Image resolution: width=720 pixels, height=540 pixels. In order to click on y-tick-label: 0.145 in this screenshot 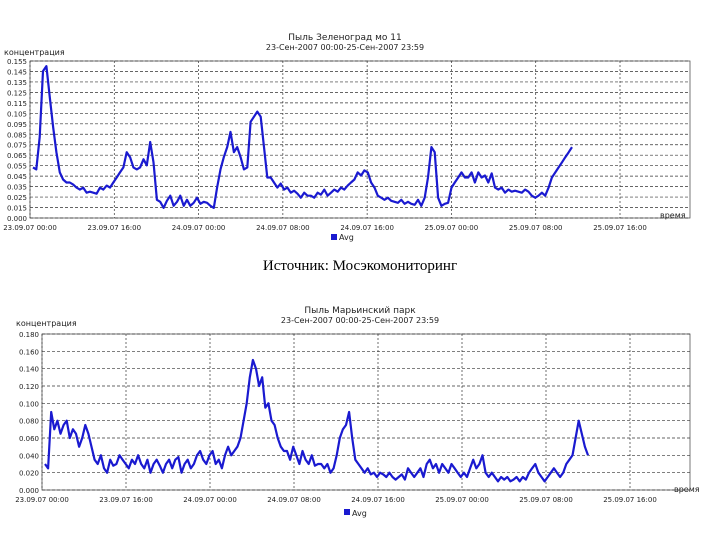, I will do `click(17, 72)`.